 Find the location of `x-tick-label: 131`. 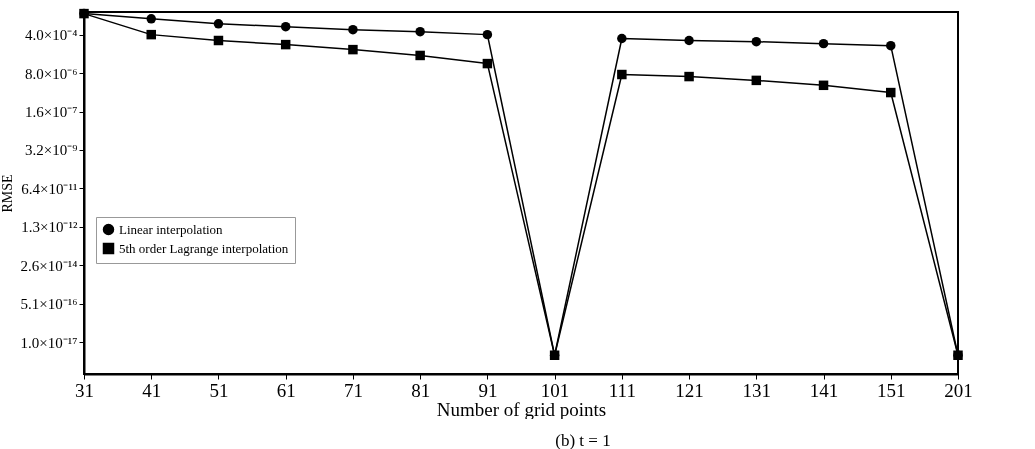

x-tick-label: 131 is located at coordinates (757, 390).